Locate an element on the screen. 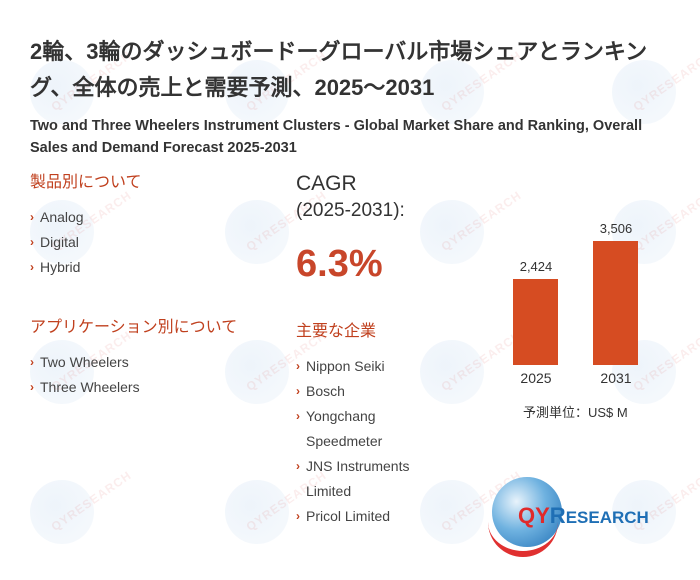  bar-value-2031: 3,506 is located at coordinates (616, 228).